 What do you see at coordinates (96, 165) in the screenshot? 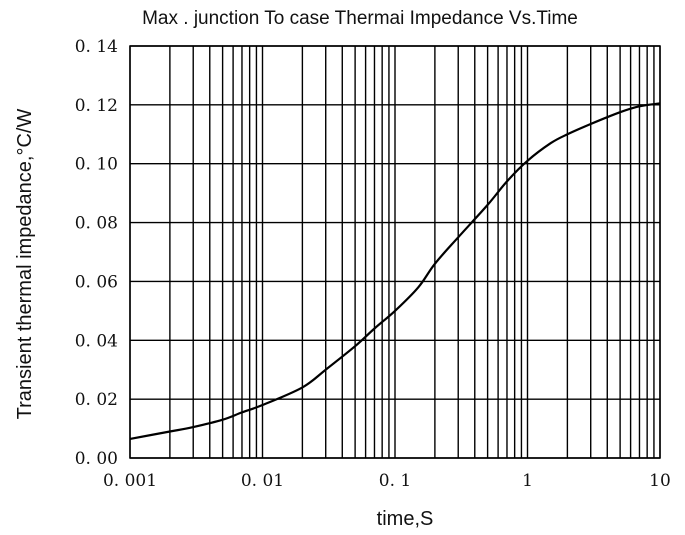
I see `y-tick-label: 0. 10` at bounding box center [96, 165].